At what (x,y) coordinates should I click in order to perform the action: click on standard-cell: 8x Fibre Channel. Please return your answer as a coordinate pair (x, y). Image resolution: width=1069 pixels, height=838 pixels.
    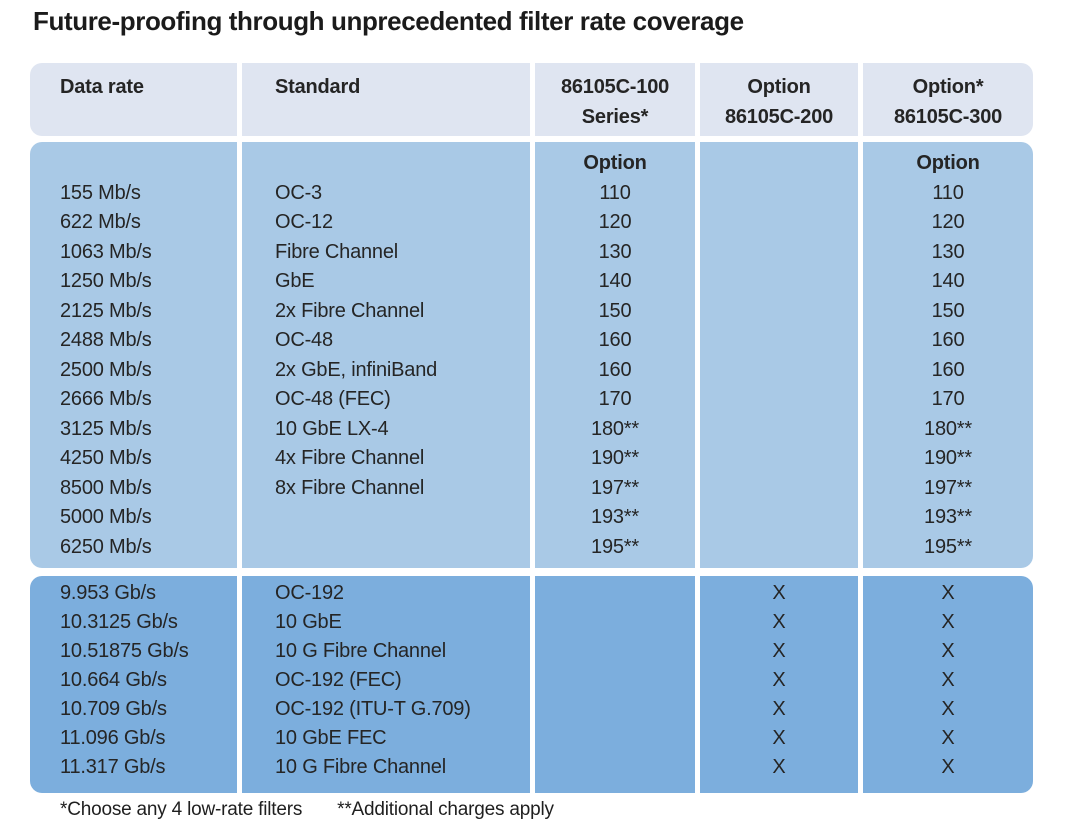
    Looking at the image, I should click on (350, 487).